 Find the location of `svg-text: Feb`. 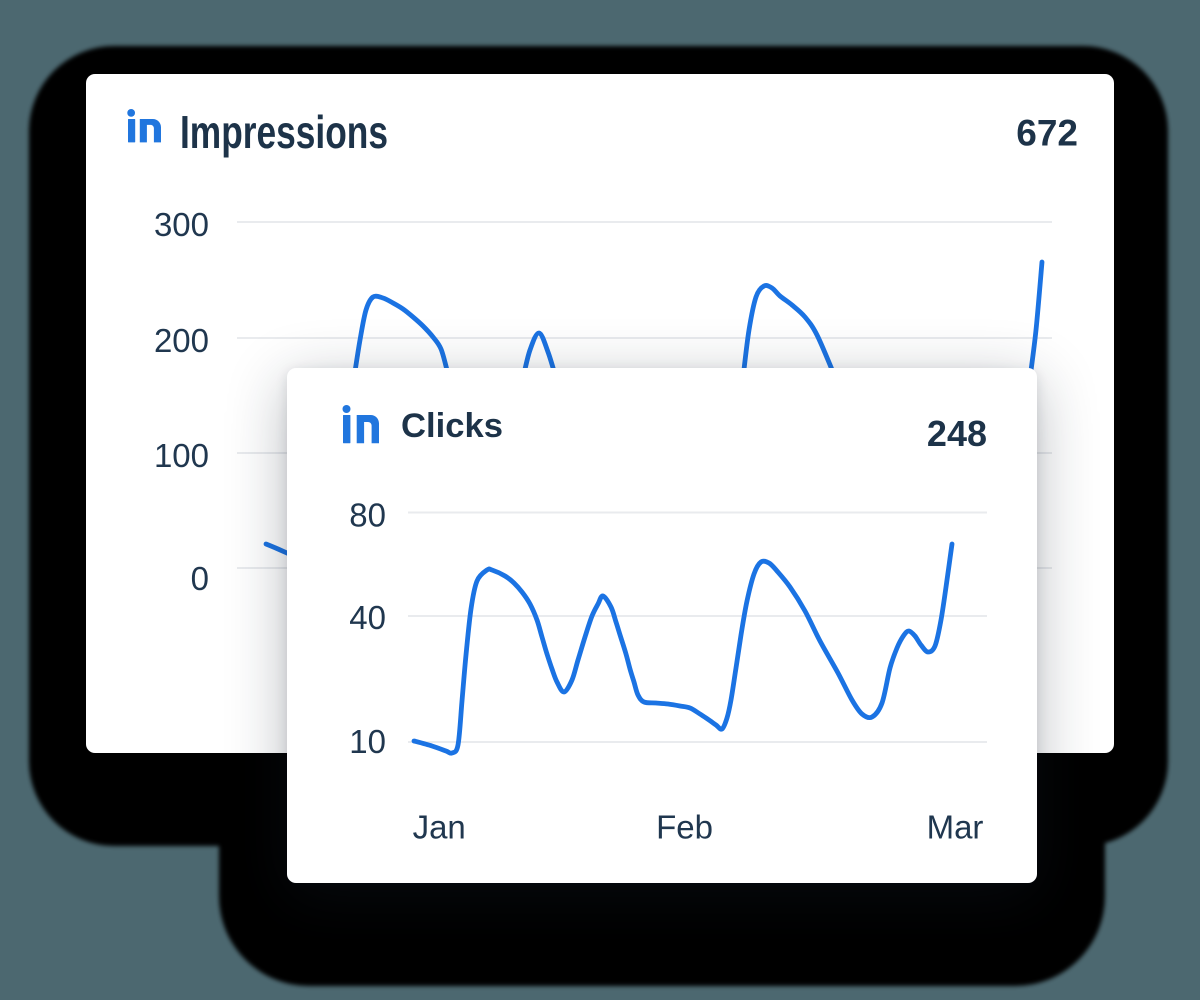

svg-text: Feb is located at coordinates (684, 827).